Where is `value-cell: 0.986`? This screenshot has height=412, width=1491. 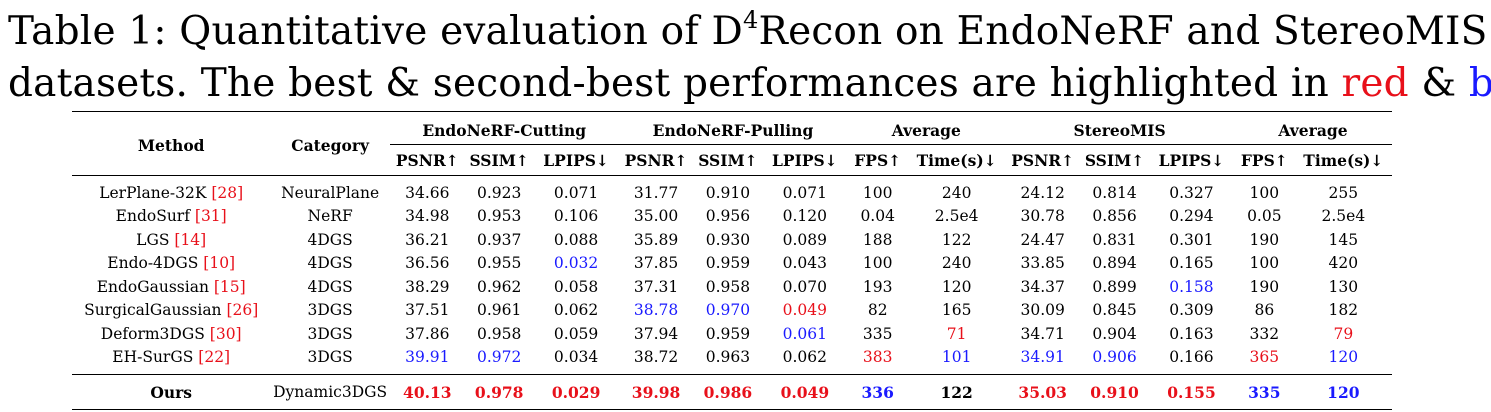
value-cell: 0.986 is located at coordinates (728, 392).